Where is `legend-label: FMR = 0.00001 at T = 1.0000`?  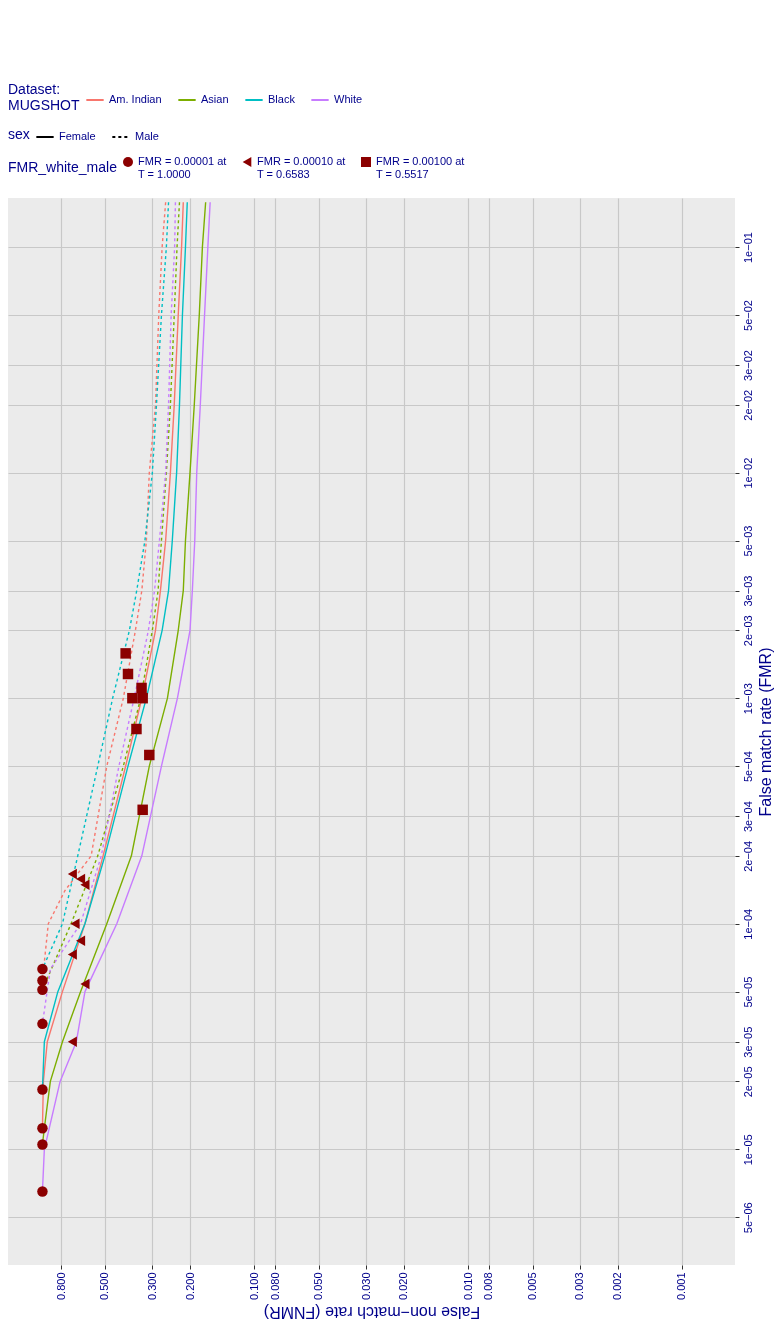
legend-label: FMR = 0.00001 at T = 1.0000 is located at coordinates (182, 167).